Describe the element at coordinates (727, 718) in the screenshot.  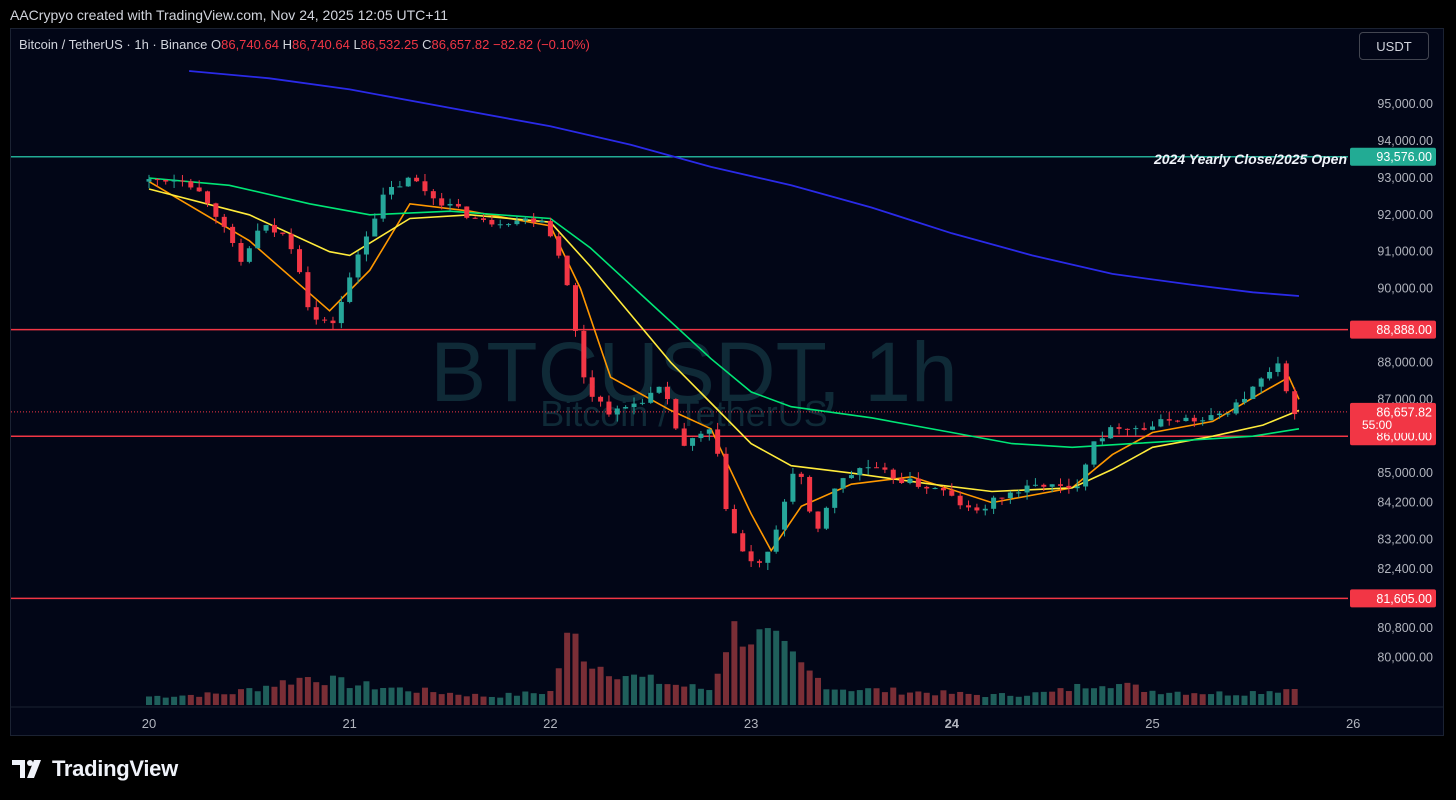
I see `time-axis: 20 21 22 23 24 25 26` at that location.